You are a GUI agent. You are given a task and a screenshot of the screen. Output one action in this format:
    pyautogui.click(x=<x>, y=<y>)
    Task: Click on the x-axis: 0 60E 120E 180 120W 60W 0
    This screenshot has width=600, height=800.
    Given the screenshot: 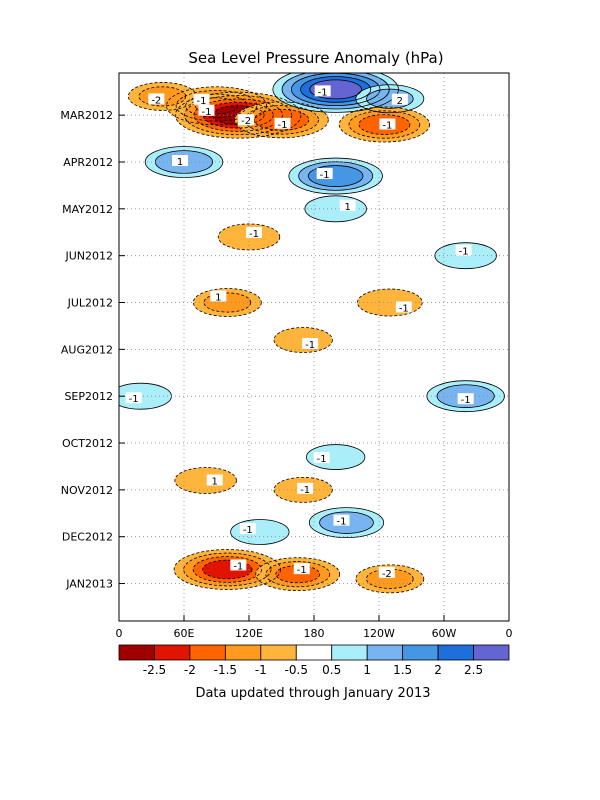 What is the action you would take?
    pyautogui.click(x=314, y=627)
    